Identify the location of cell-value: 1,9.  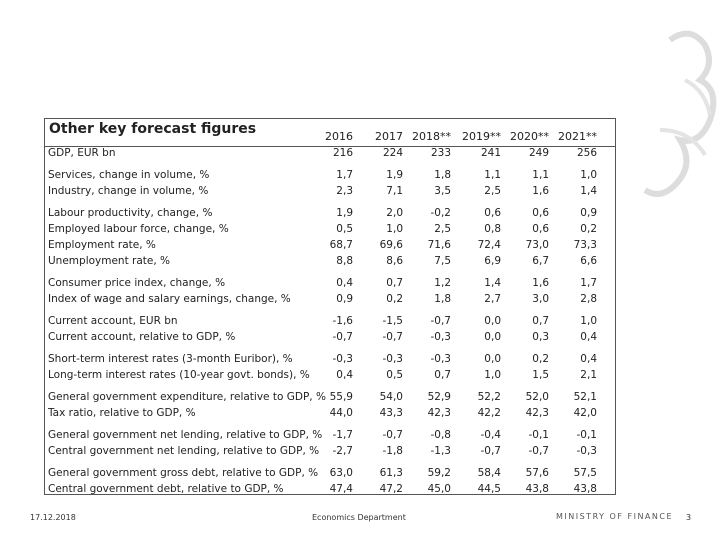
(394, 175).